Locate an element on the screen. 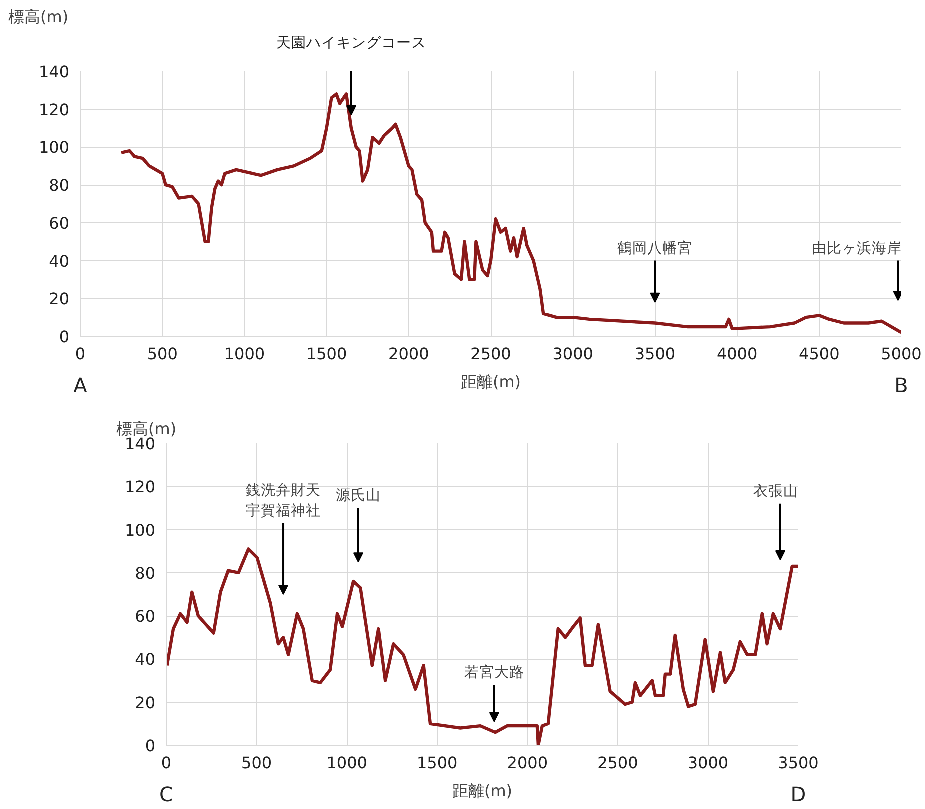 The height and width of the screenshot is (809, 925). text: 天園ハイキングコース is located at coordinates (351, 43).